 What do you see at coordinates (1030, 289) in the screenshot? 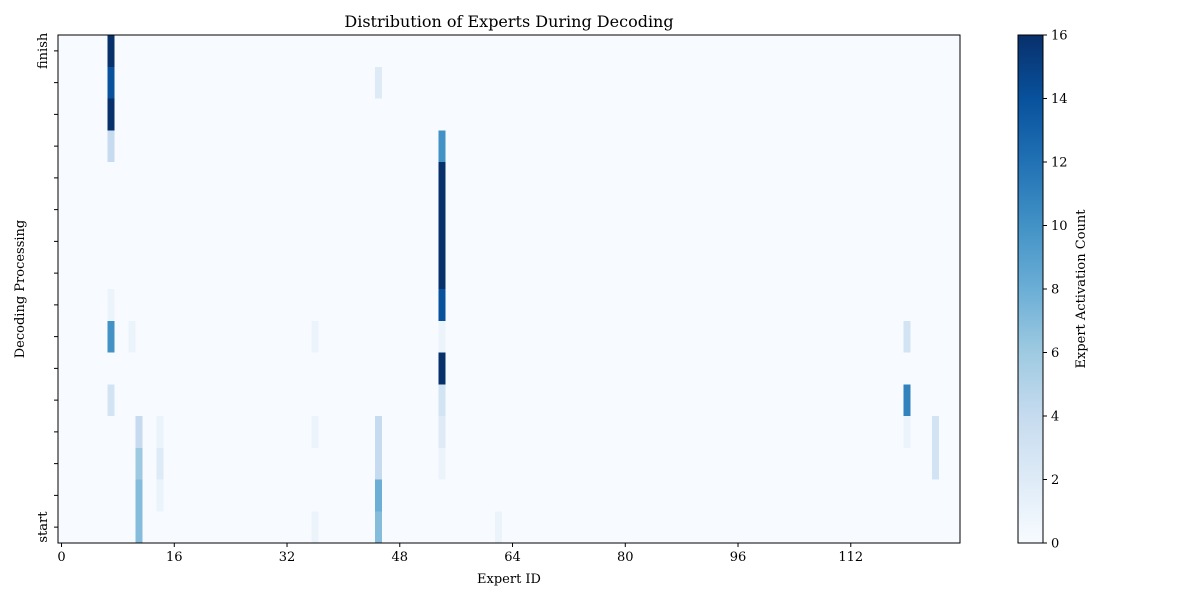
I see `colorbar-gradient` at bounding box center [1030, 289].